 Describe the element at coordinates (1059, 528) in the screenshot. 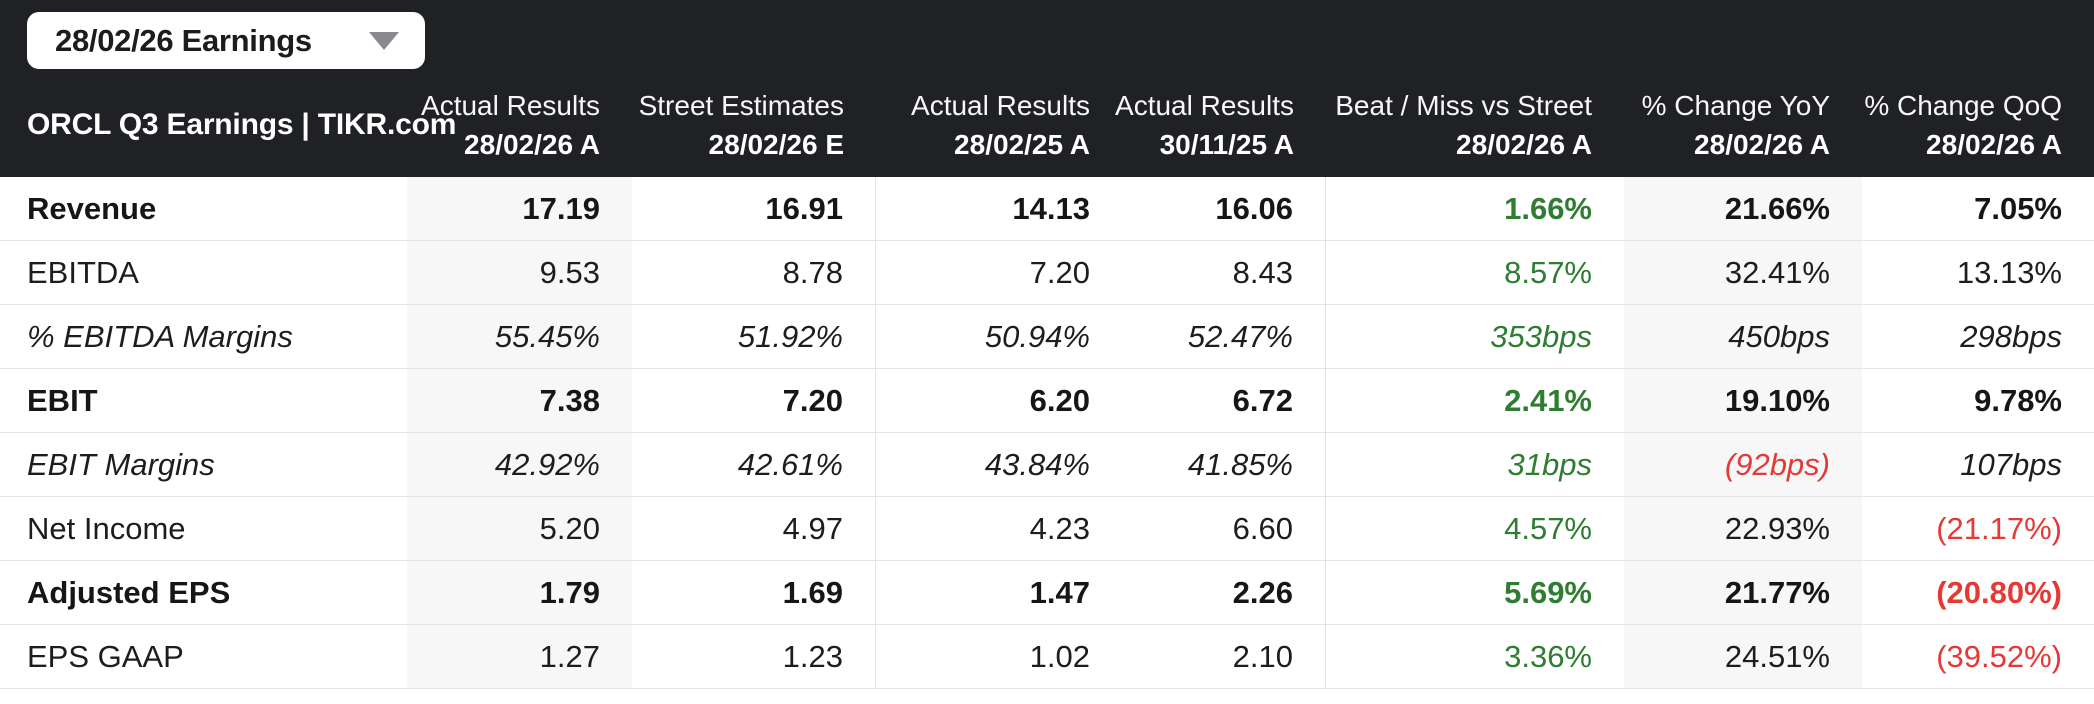

I see `value-cell: 4.23` at that location.